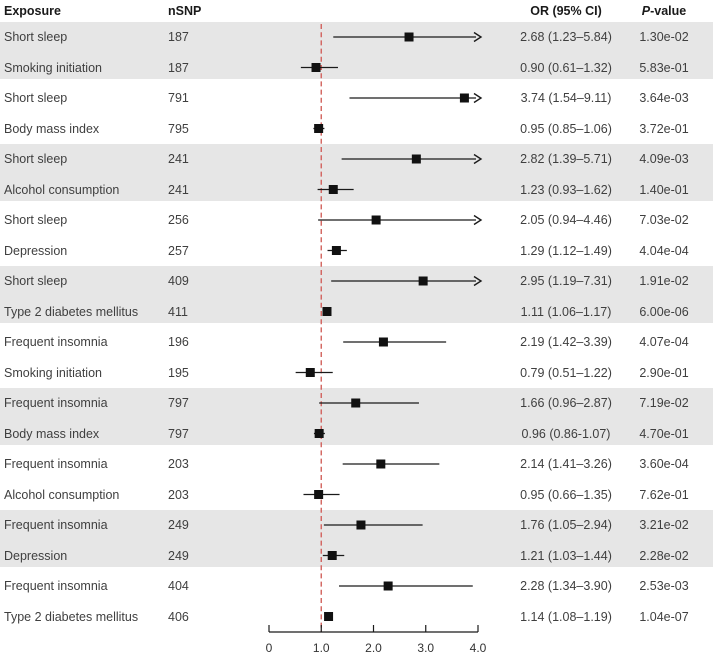 The height and width of the screenshot is (659, 713). I want to click on pvalue-value: 3.72e-01, so click(664, 128).